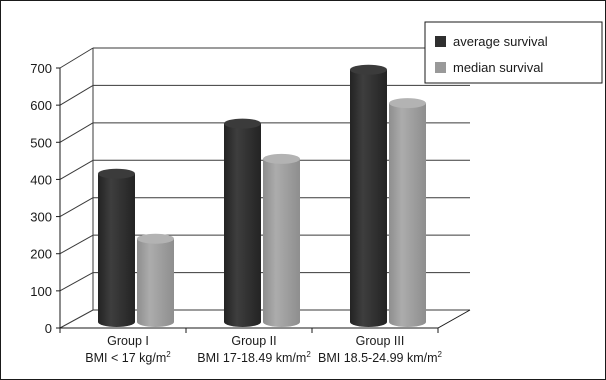 This screenshot has height=380, width=606. Describe the element at coordinates (41, 68) in the screenshot. I see `y-tick-label: 700` at that location.